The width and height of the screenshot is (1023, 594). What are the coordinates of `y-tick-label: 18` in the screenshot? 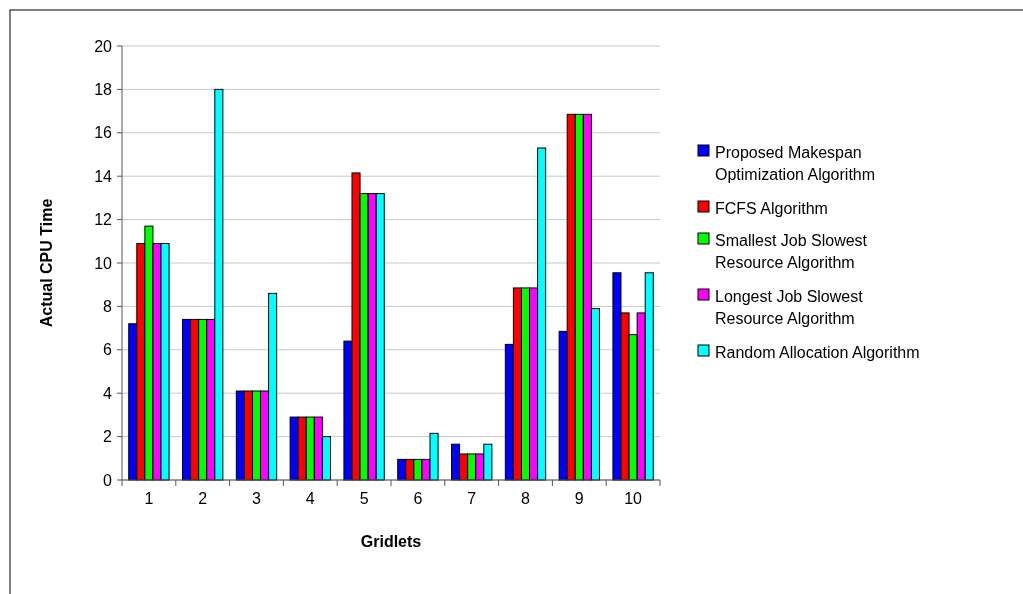 It's located at (103, 89).